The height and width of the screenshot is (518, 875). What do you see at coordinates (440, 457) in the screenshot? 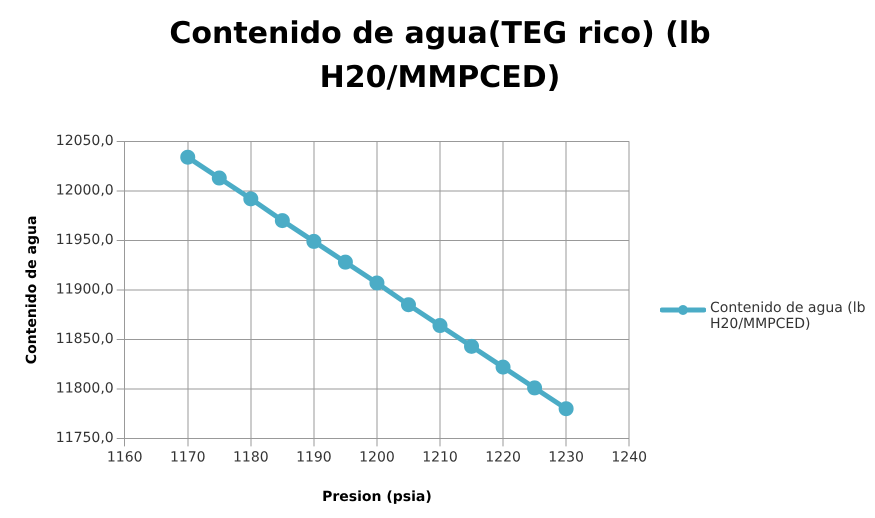
I see `x-tick-label: 1210` at bounding box center [440, 457].